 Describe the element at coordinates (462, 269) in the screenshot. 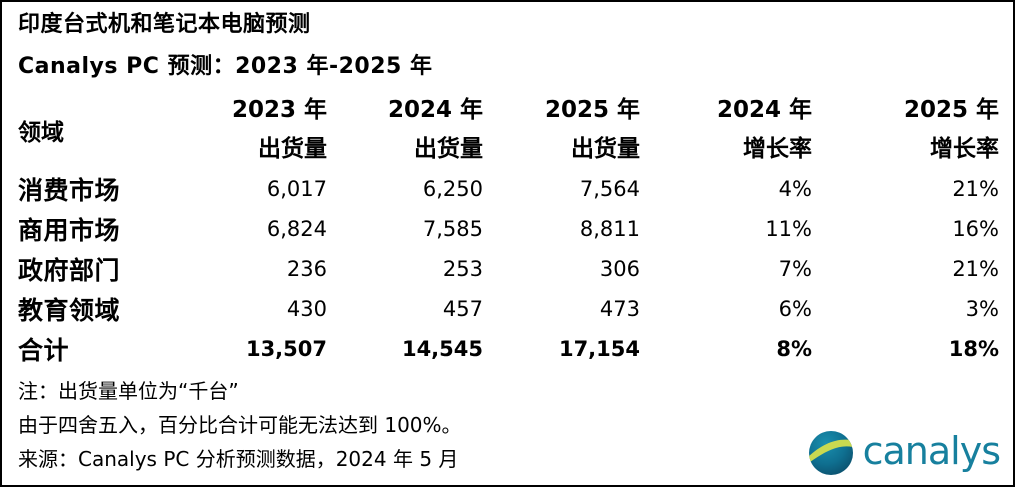

I see `cell-value: 253` at that location.